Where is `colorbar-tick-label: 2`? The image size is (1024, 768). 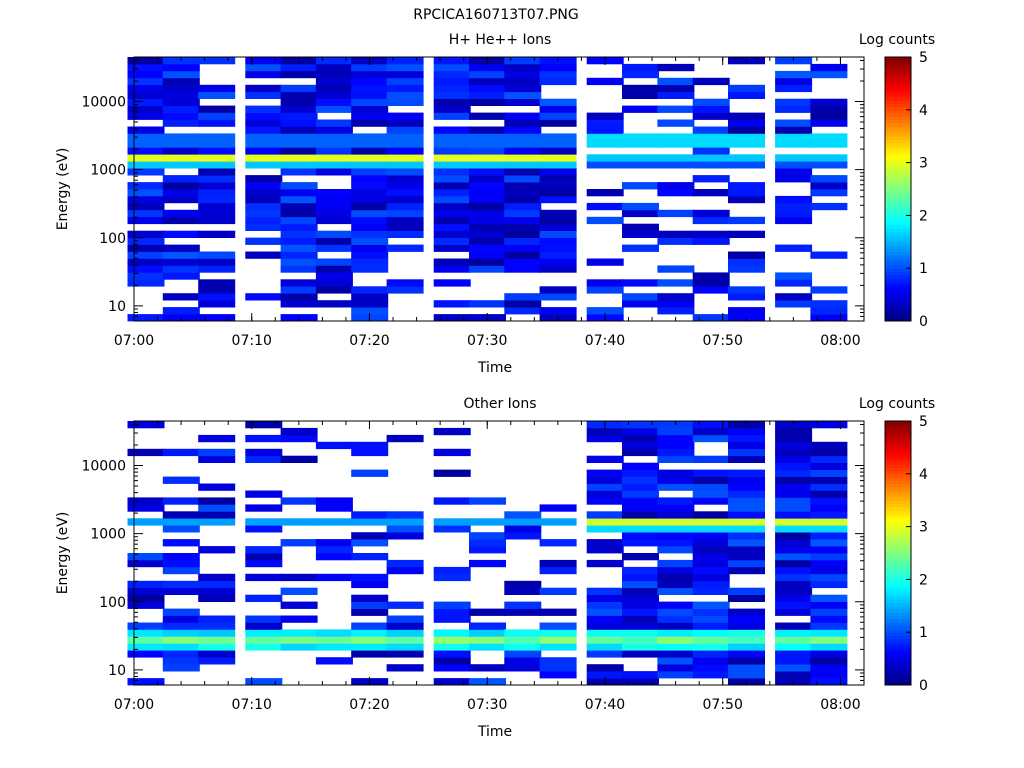
colorbar-tick-label: 2 is located at coordinates (923, 580).